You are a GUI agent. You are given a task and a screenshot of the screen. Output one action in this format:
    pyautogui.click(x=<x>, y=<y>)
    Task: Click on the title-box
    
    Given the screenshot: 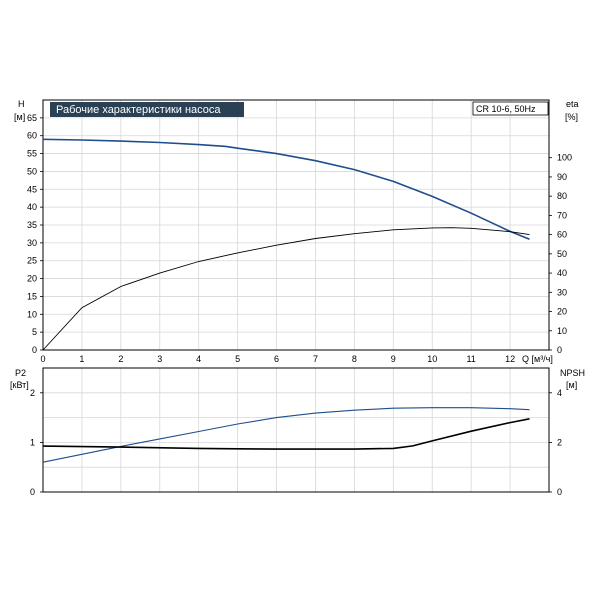 What is the action you would take?
    pyautogui.click(x=147, y=109)
    